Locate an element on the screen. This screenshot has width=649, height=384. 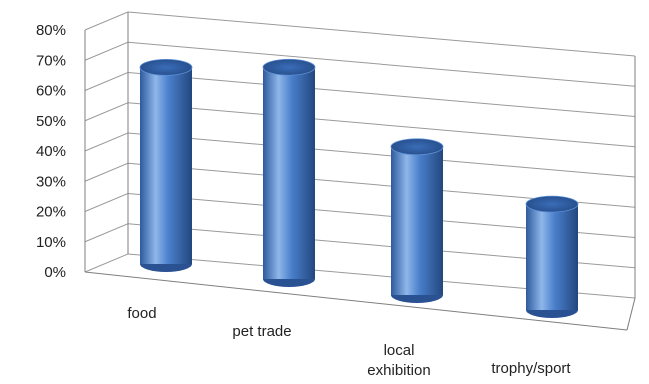
x-category-label: local exhibition is located at coordinates (398, 360).